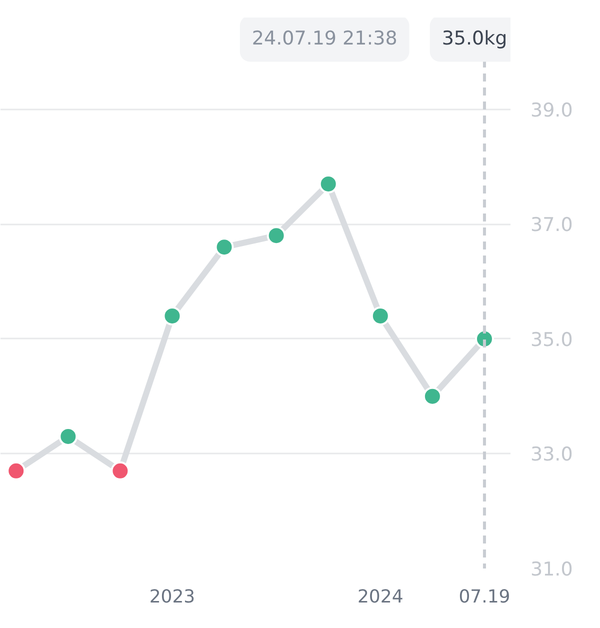  I want to click on y-tick-label: 39.0, so click(551, 110).